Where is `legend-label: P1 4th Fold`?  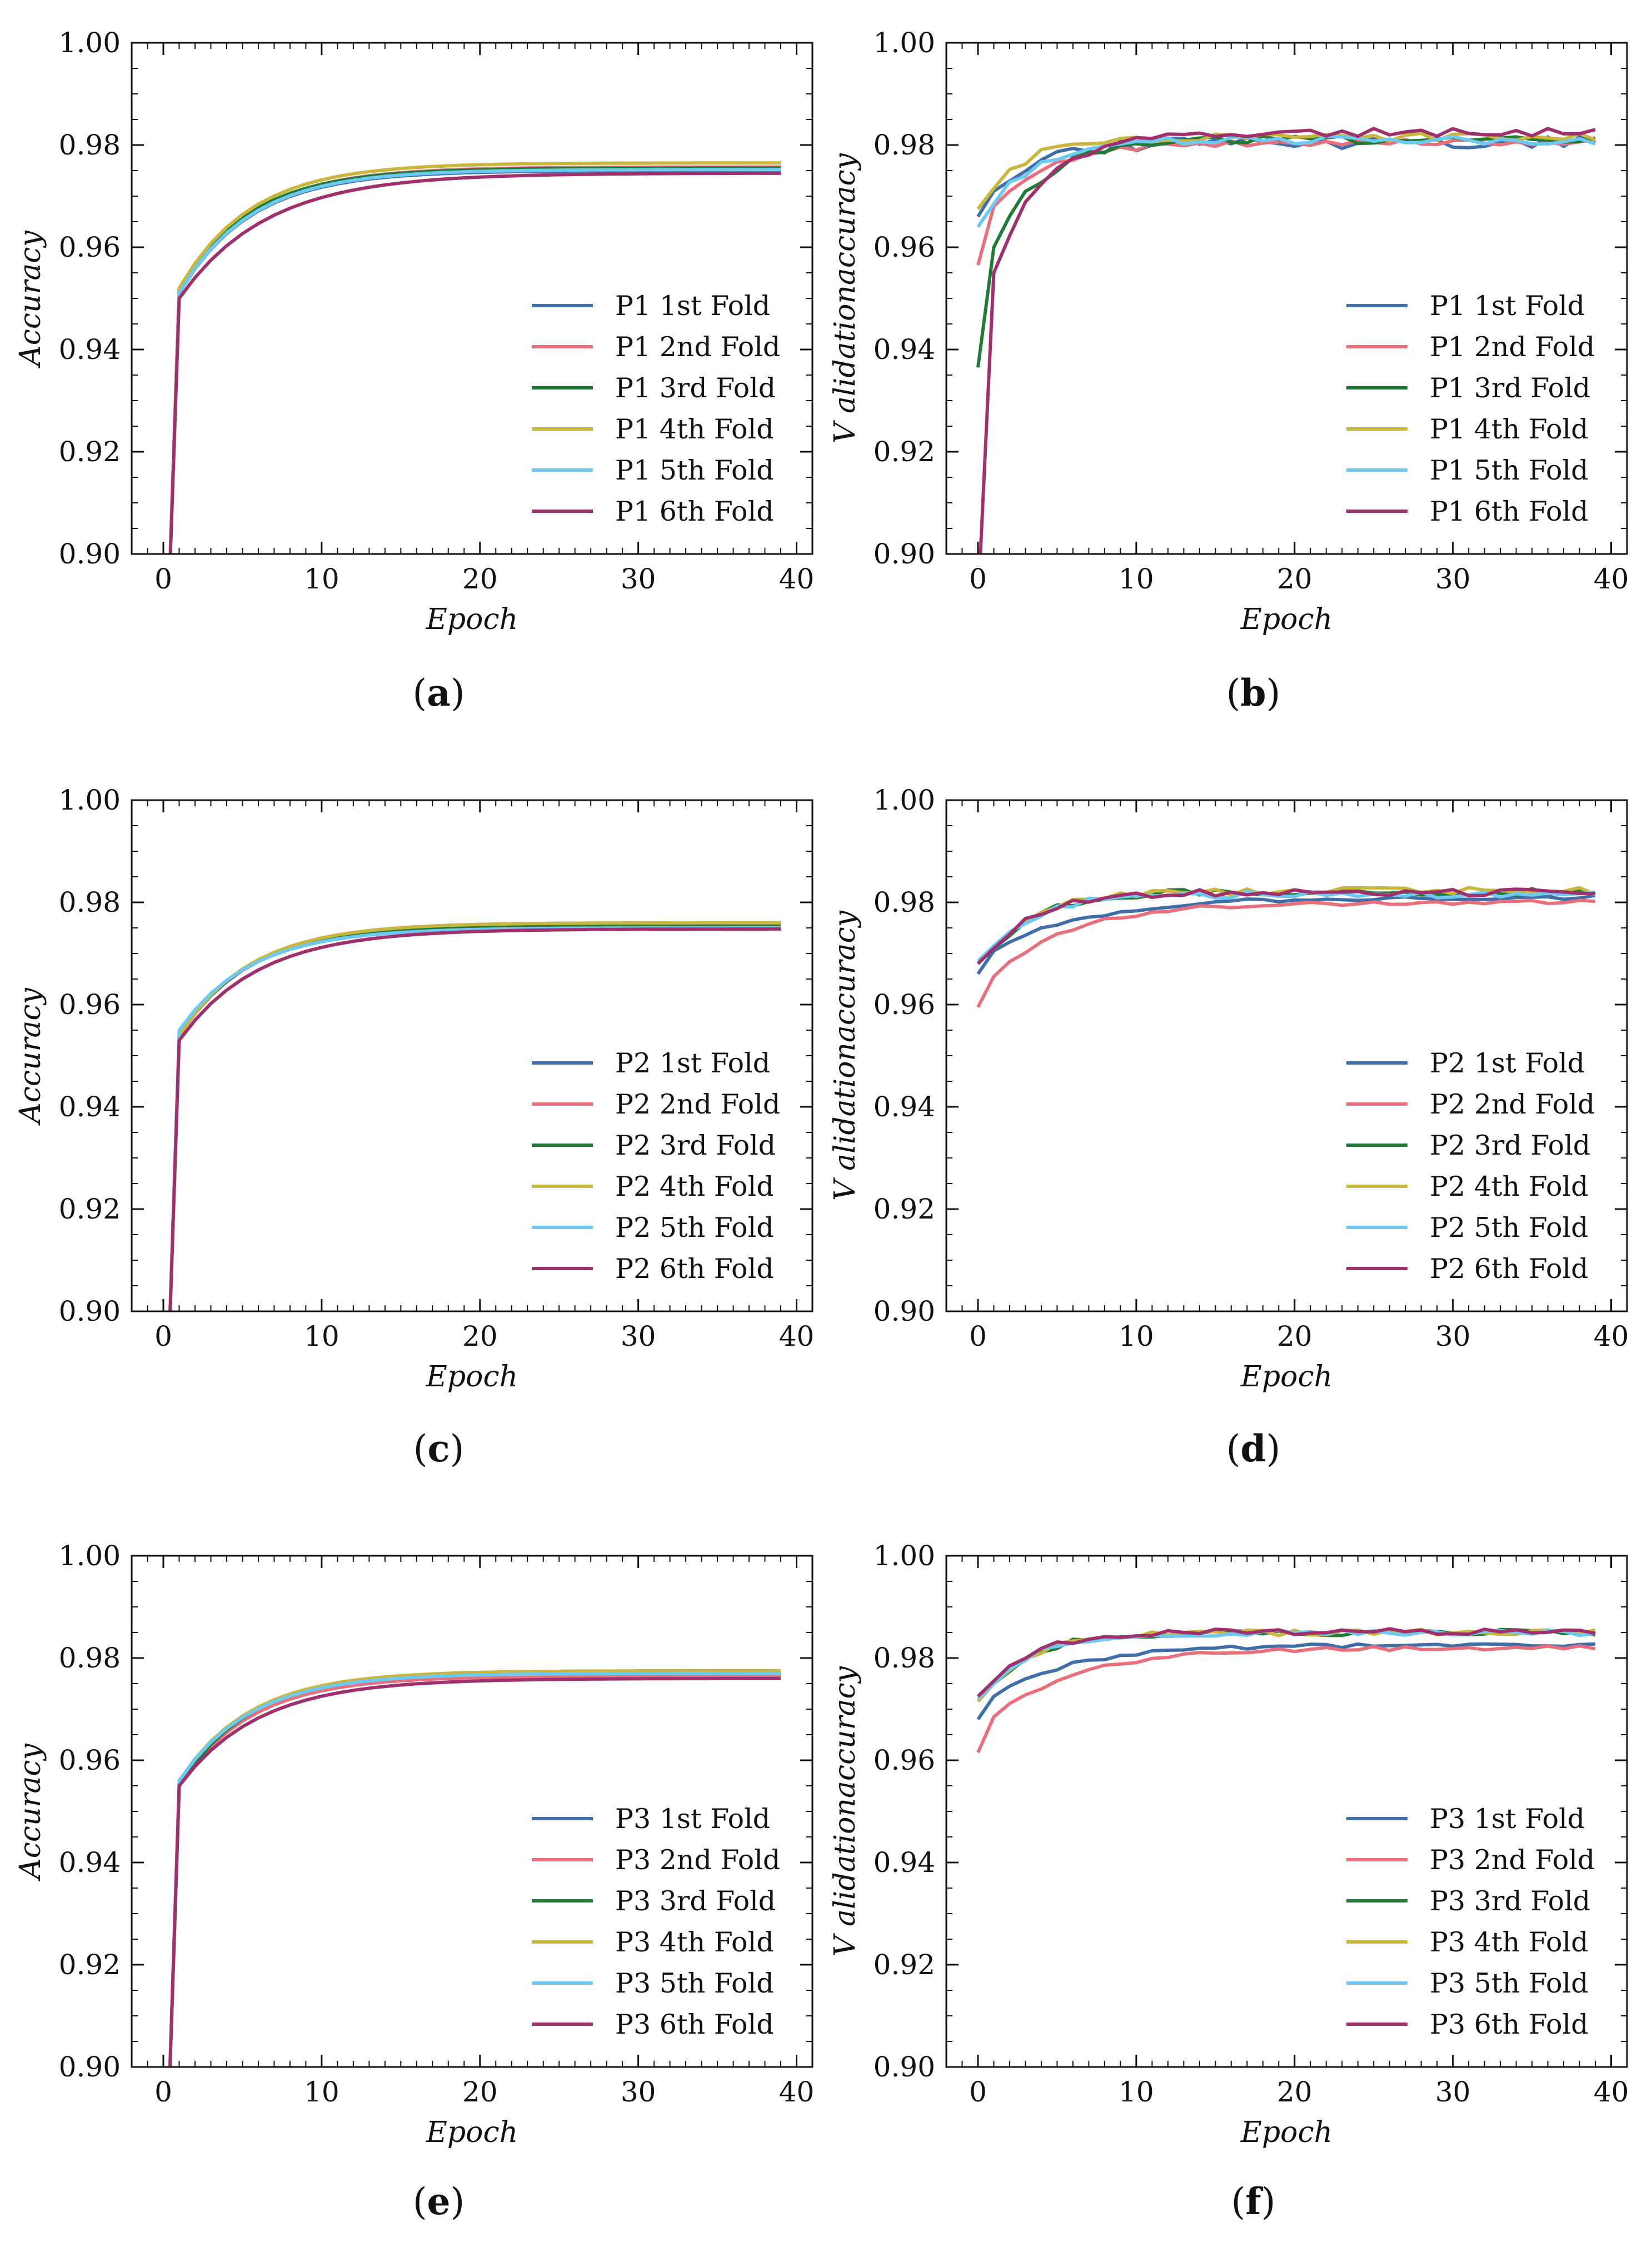
legend-label: P1 4th Fold is located at coordinates (694, 429).